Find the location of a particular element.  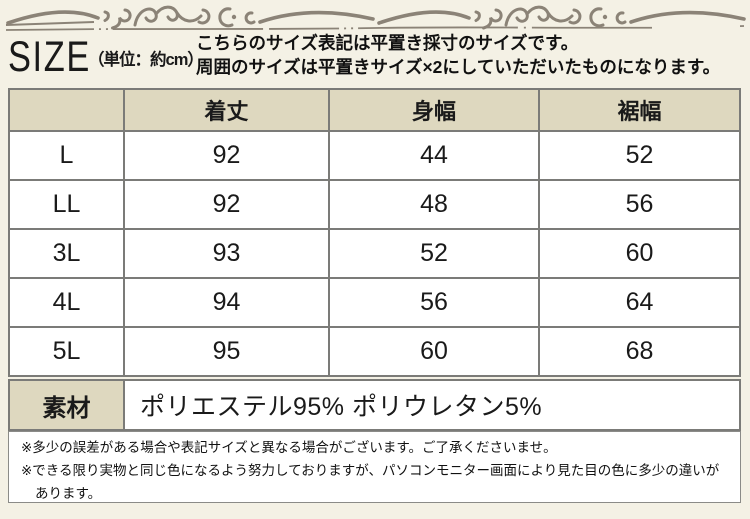

size-value-cell: 64 is located at coordinates (639, 302).